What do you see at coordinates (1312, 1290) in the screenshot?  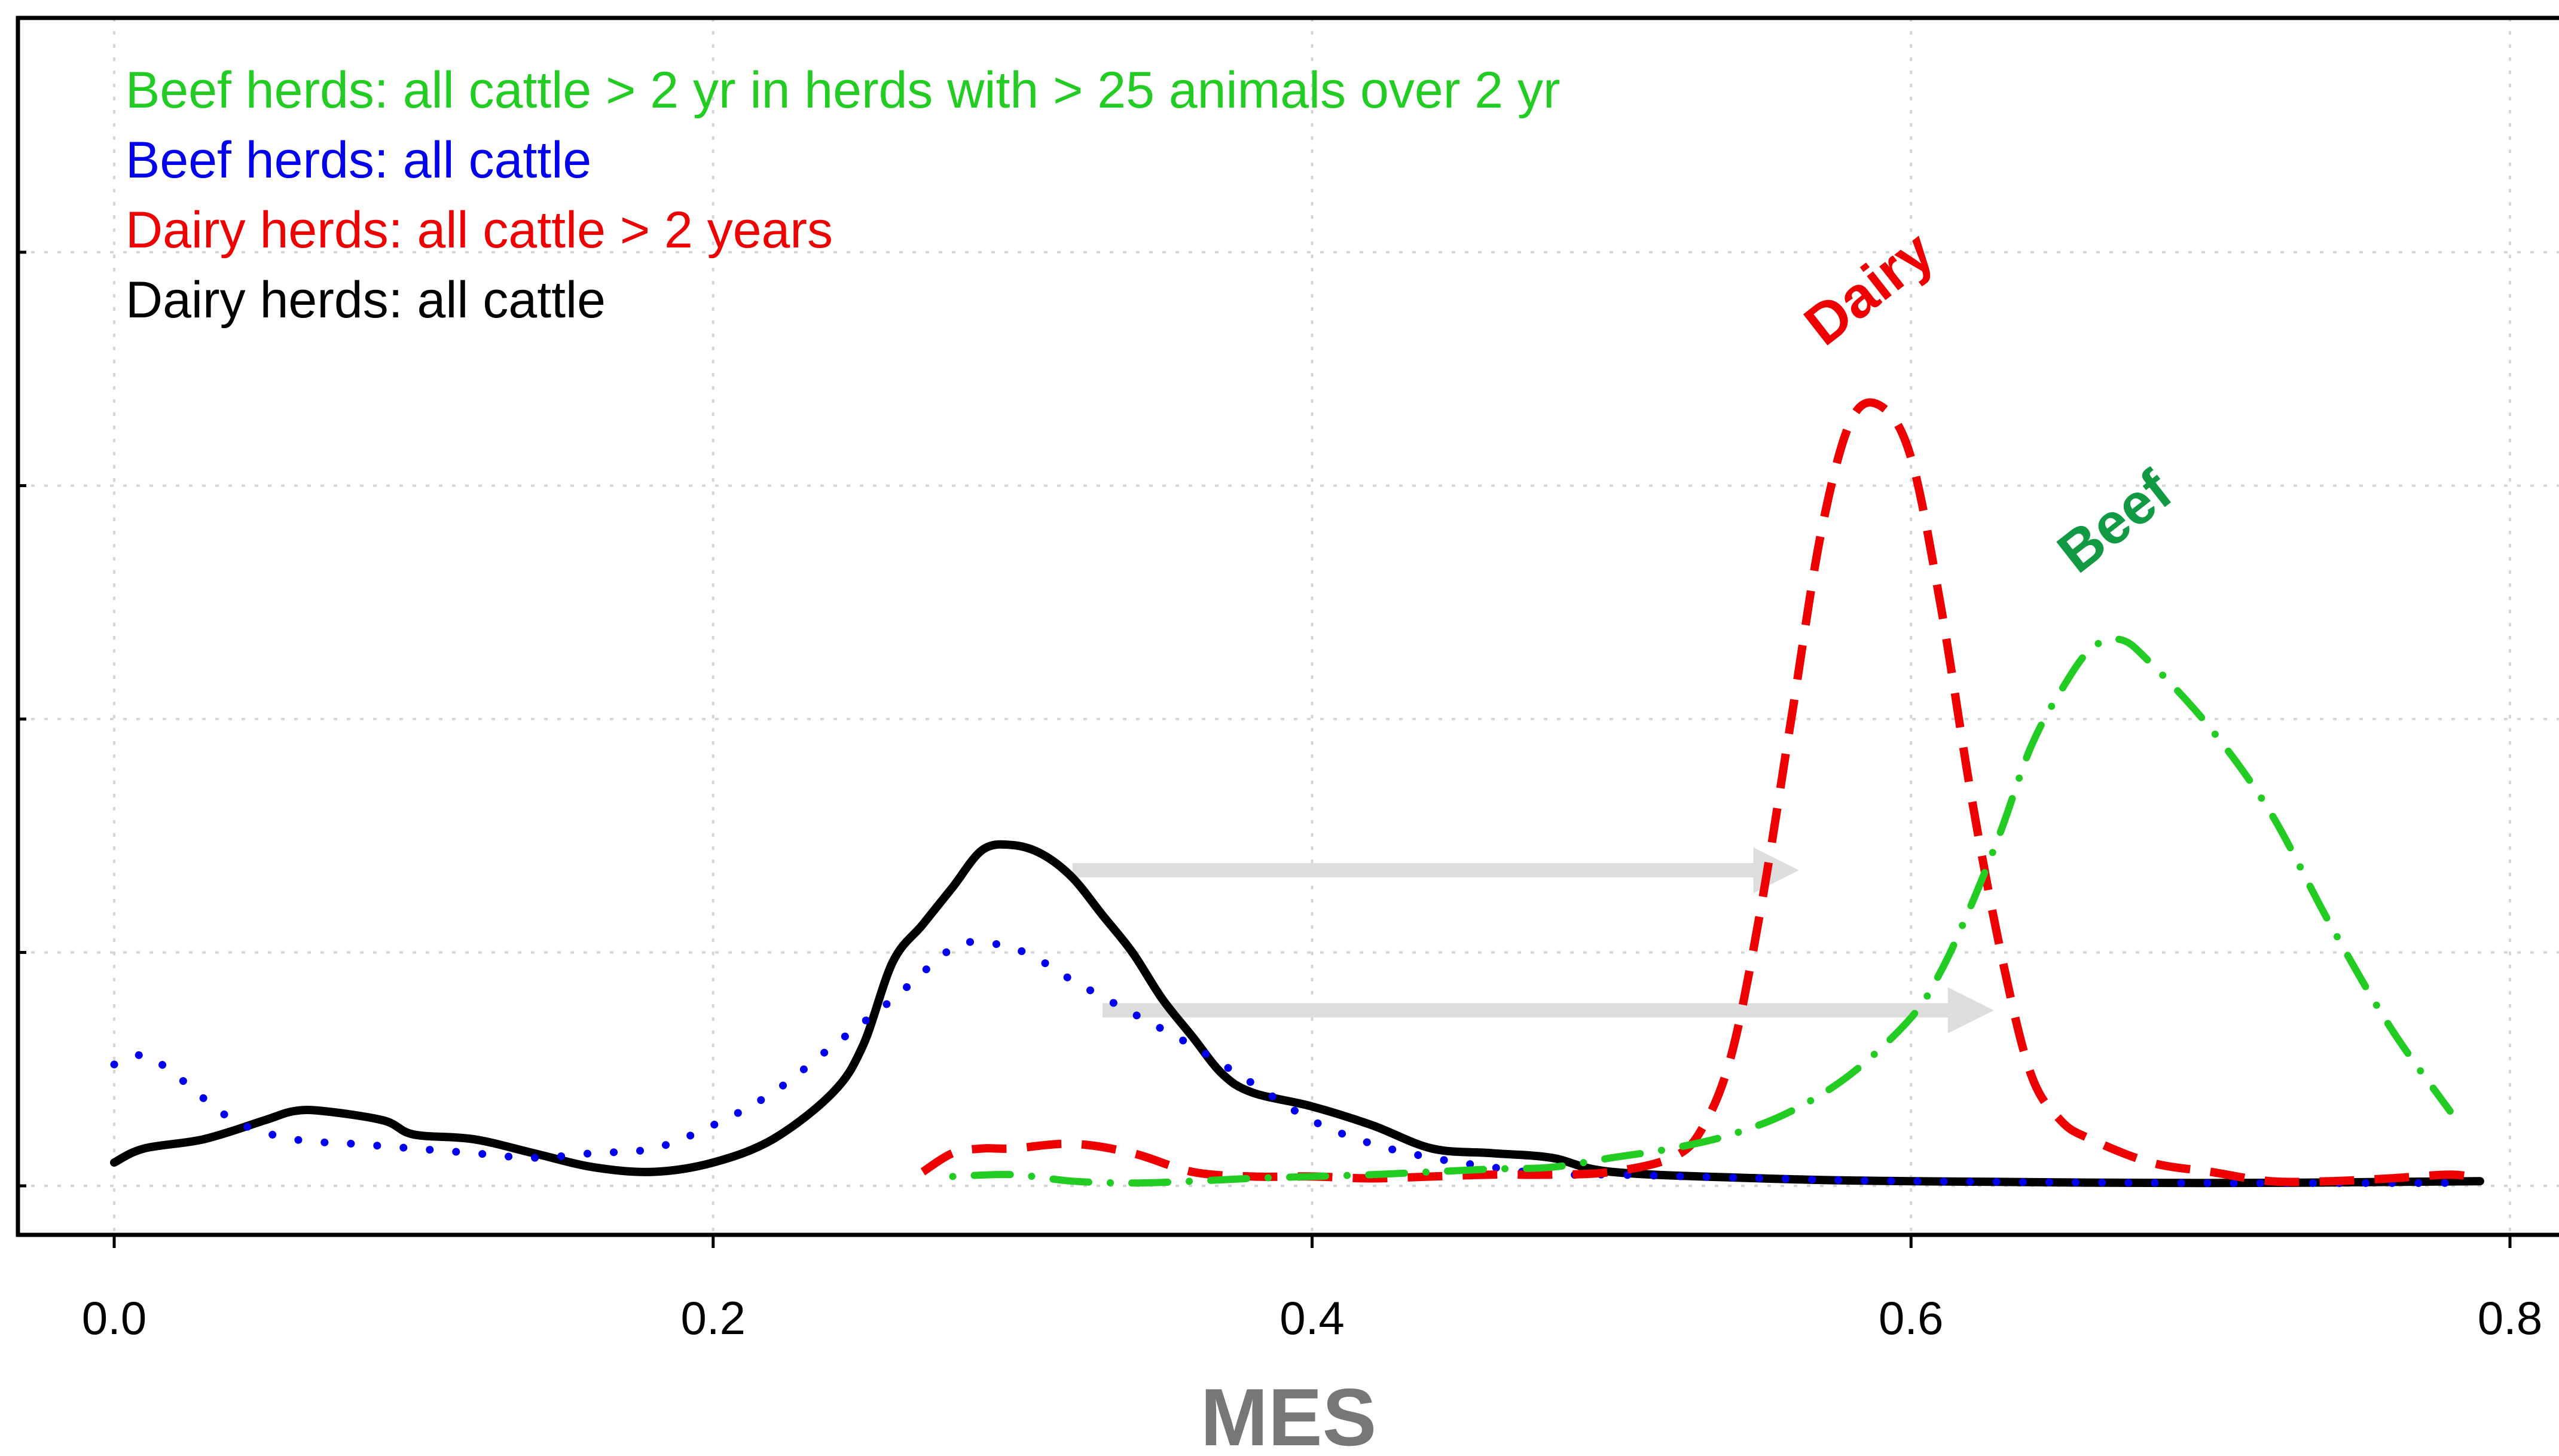 I see `x-axis-ticks: 0.0 0.2 0.4 0.6 0.8` at bounding box center [1312, 1290].